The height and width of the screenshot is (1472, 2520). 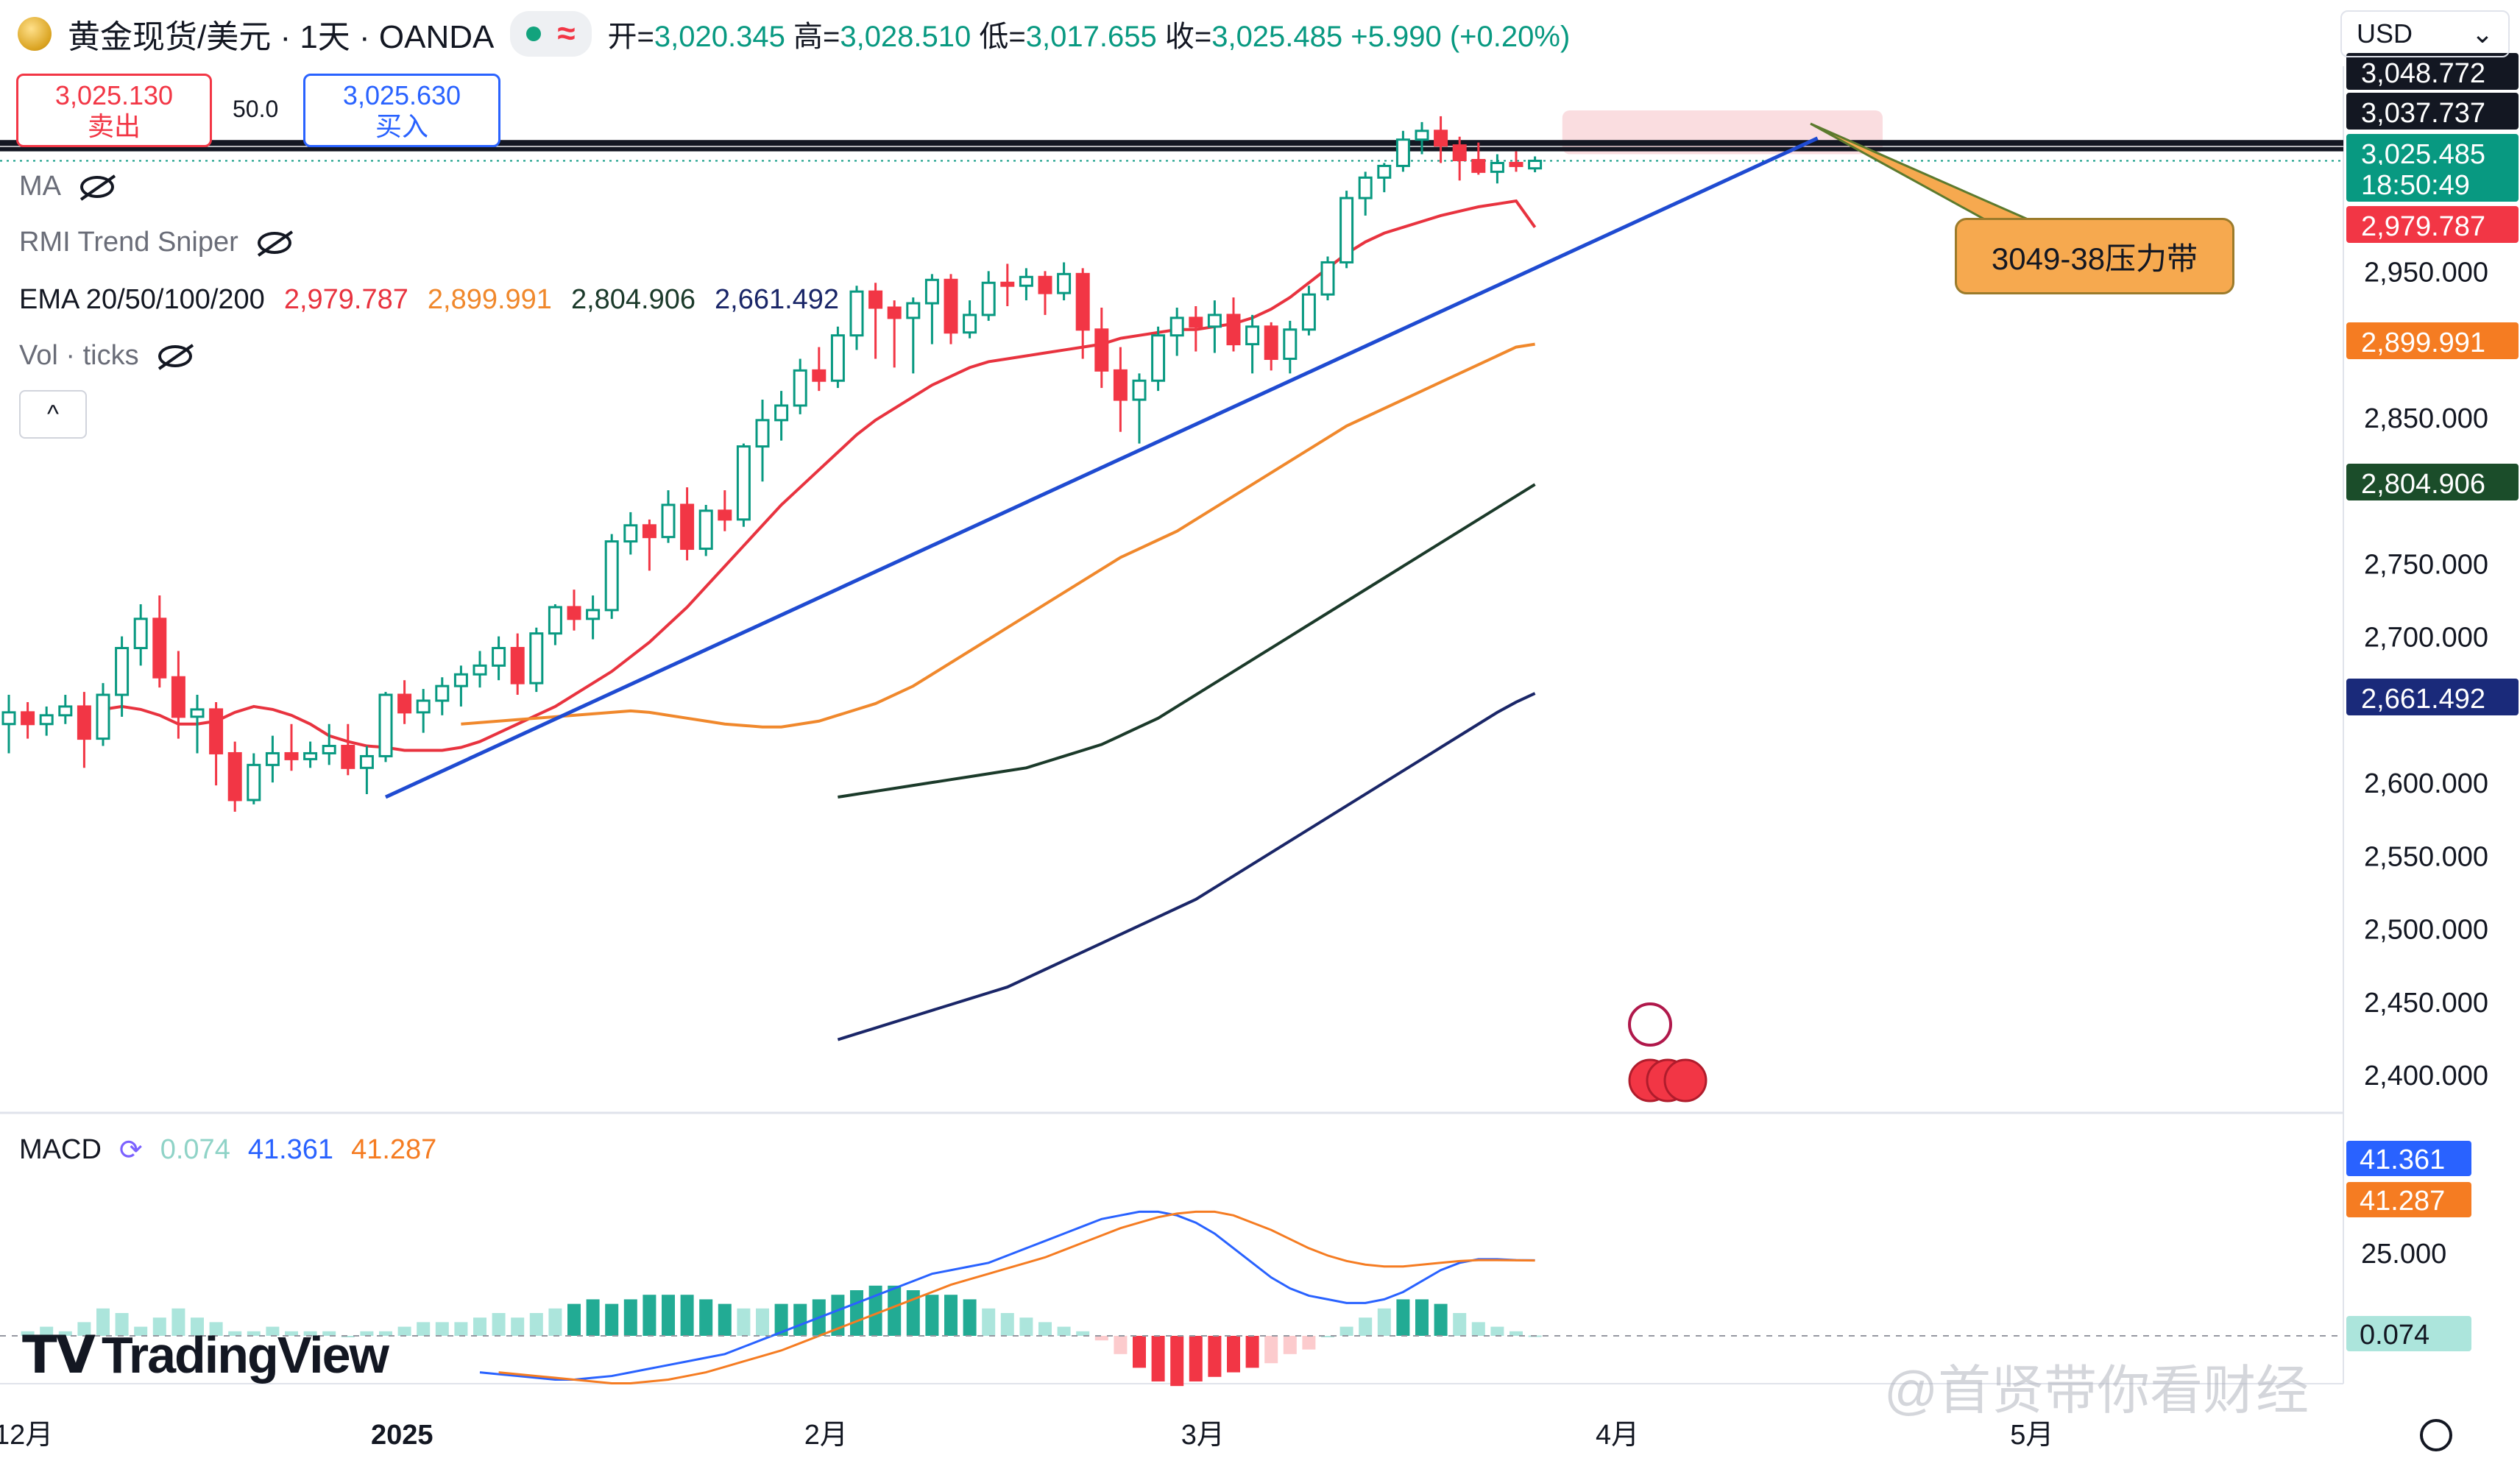 What do you see at coordinates (2436, 1435) in the screenshot?
I see `settings-target-icon` at bounding box center [2436, 1435].